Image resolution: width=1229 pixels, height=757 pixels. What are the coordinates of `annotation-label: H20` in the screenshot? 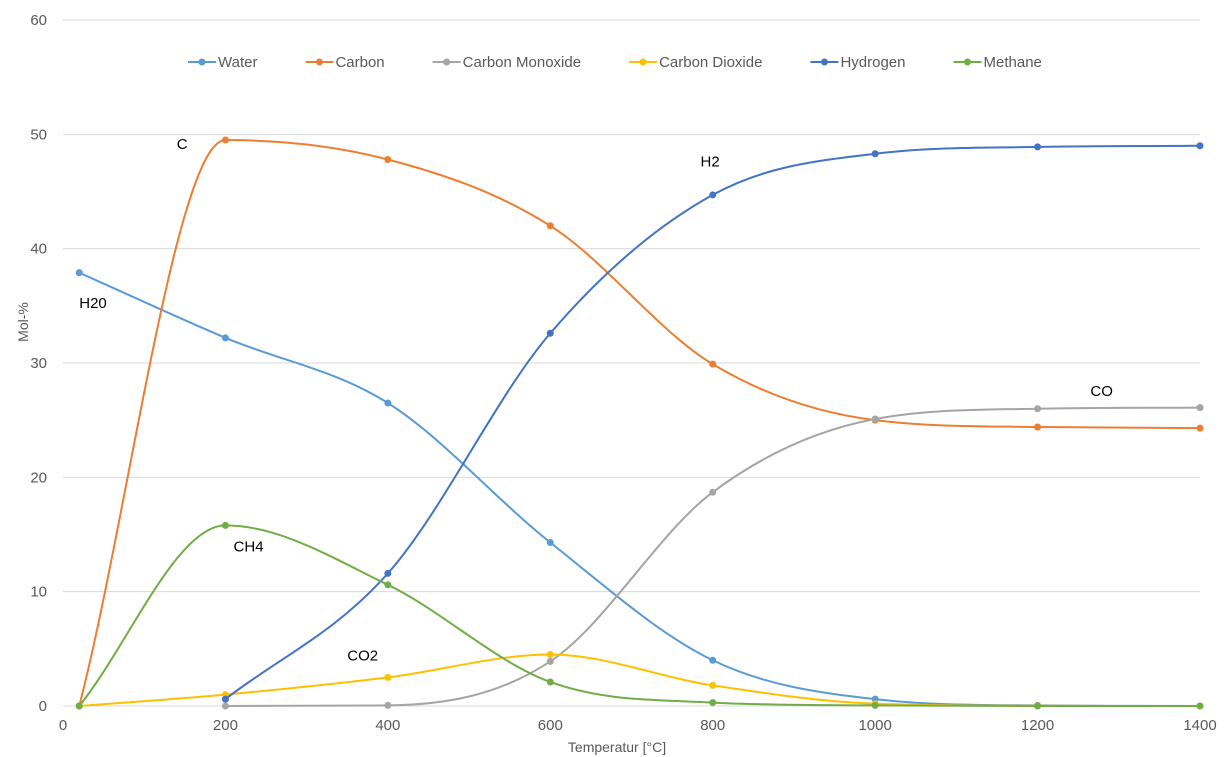 It's located at (93, 303).